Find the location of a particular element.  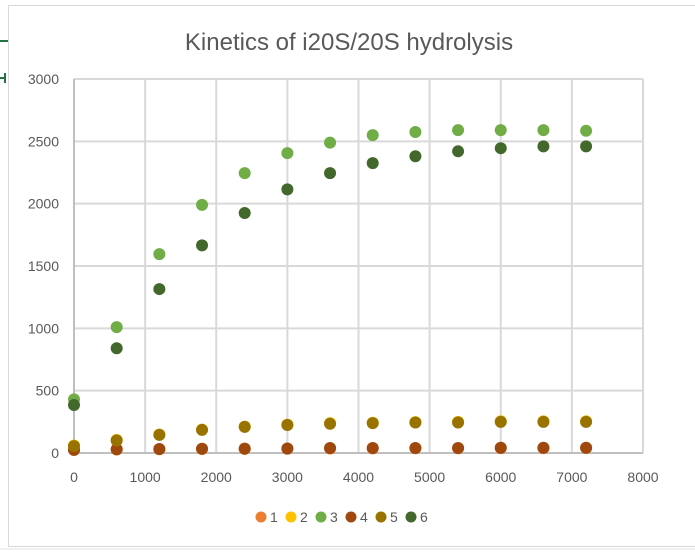

x-tick-label: 6000 is located at coordinates (500, 477).